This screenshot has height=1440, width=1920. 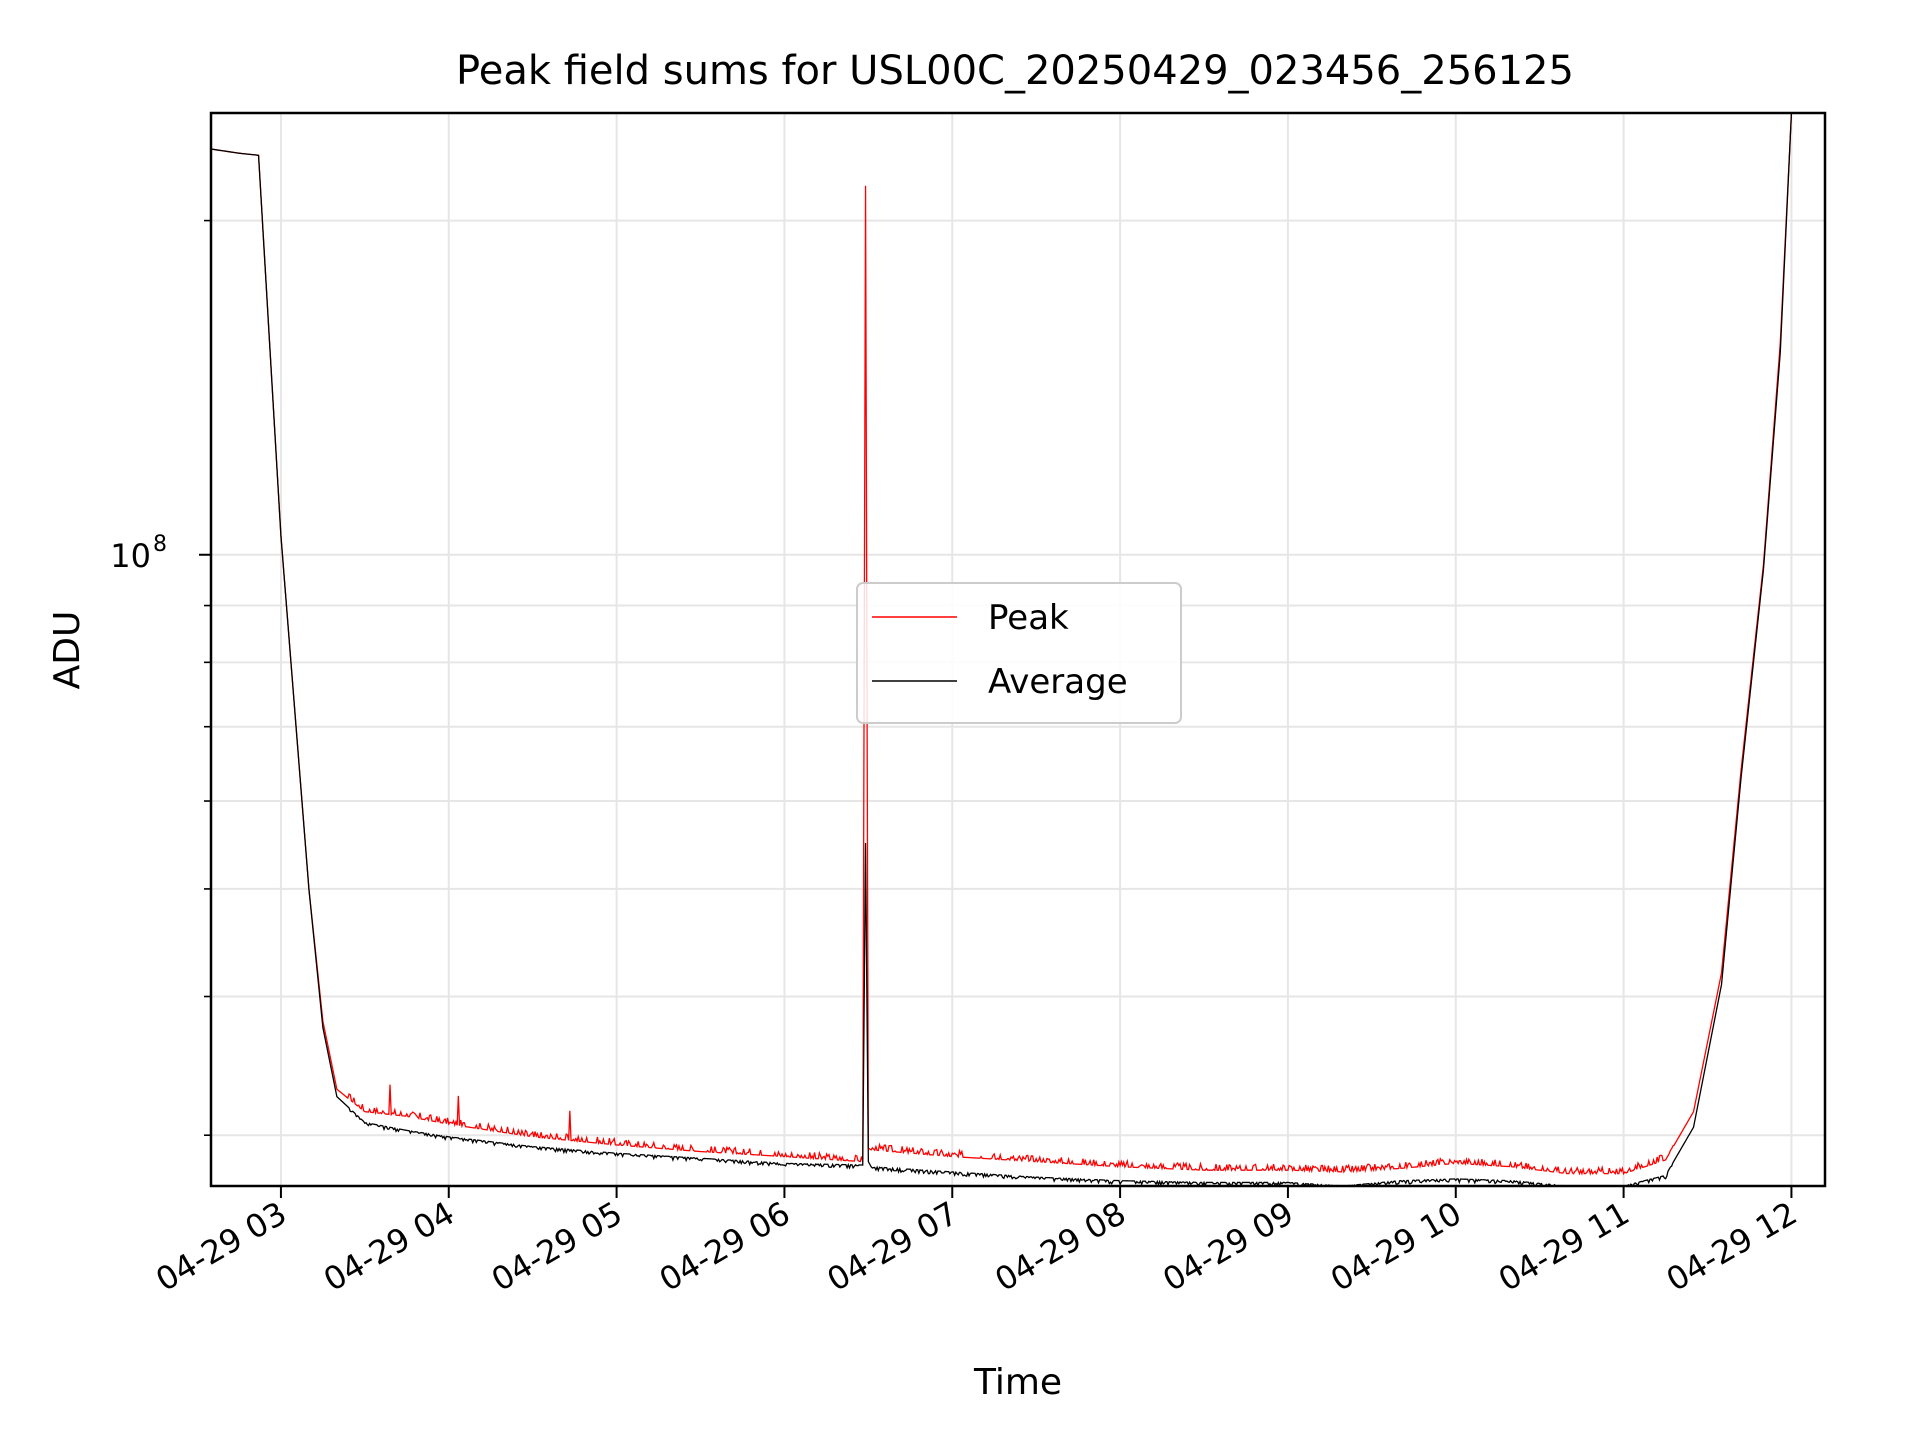 I want to click on legend-label: Average, so click(x=1058, y=682).